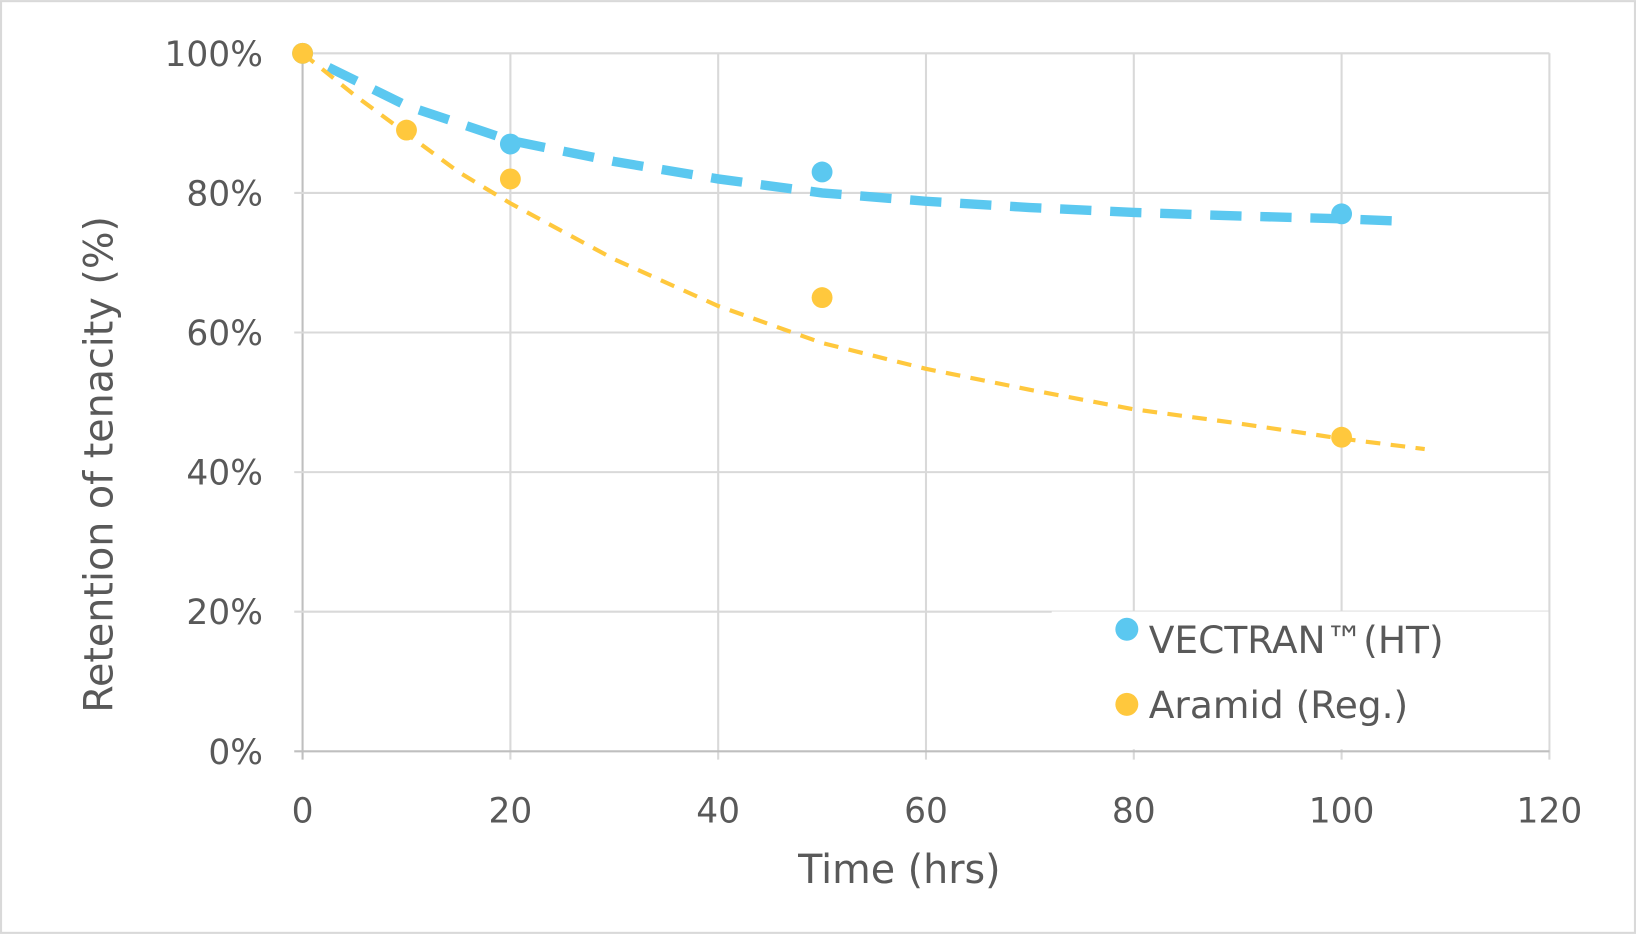 The image size is (1636, 934). I want to click on legend-label-vectran: VECTRAN™(HT), so click(1296, 640).